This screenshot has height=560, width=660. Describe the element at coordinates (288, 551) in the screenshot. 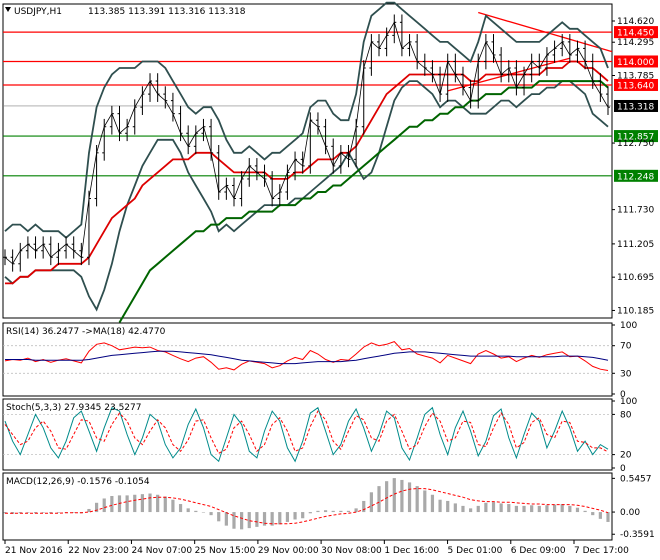

I see `time-tick-label: 29 Nov 00:00` at that location.